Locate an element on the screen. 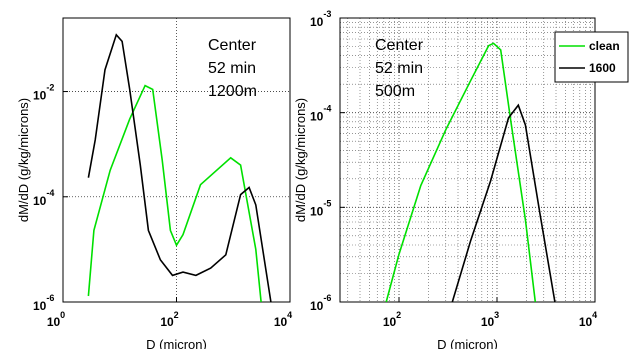 The width and height of the screenshot is (630, 349). legend-box is located at coordinates (591, 57).